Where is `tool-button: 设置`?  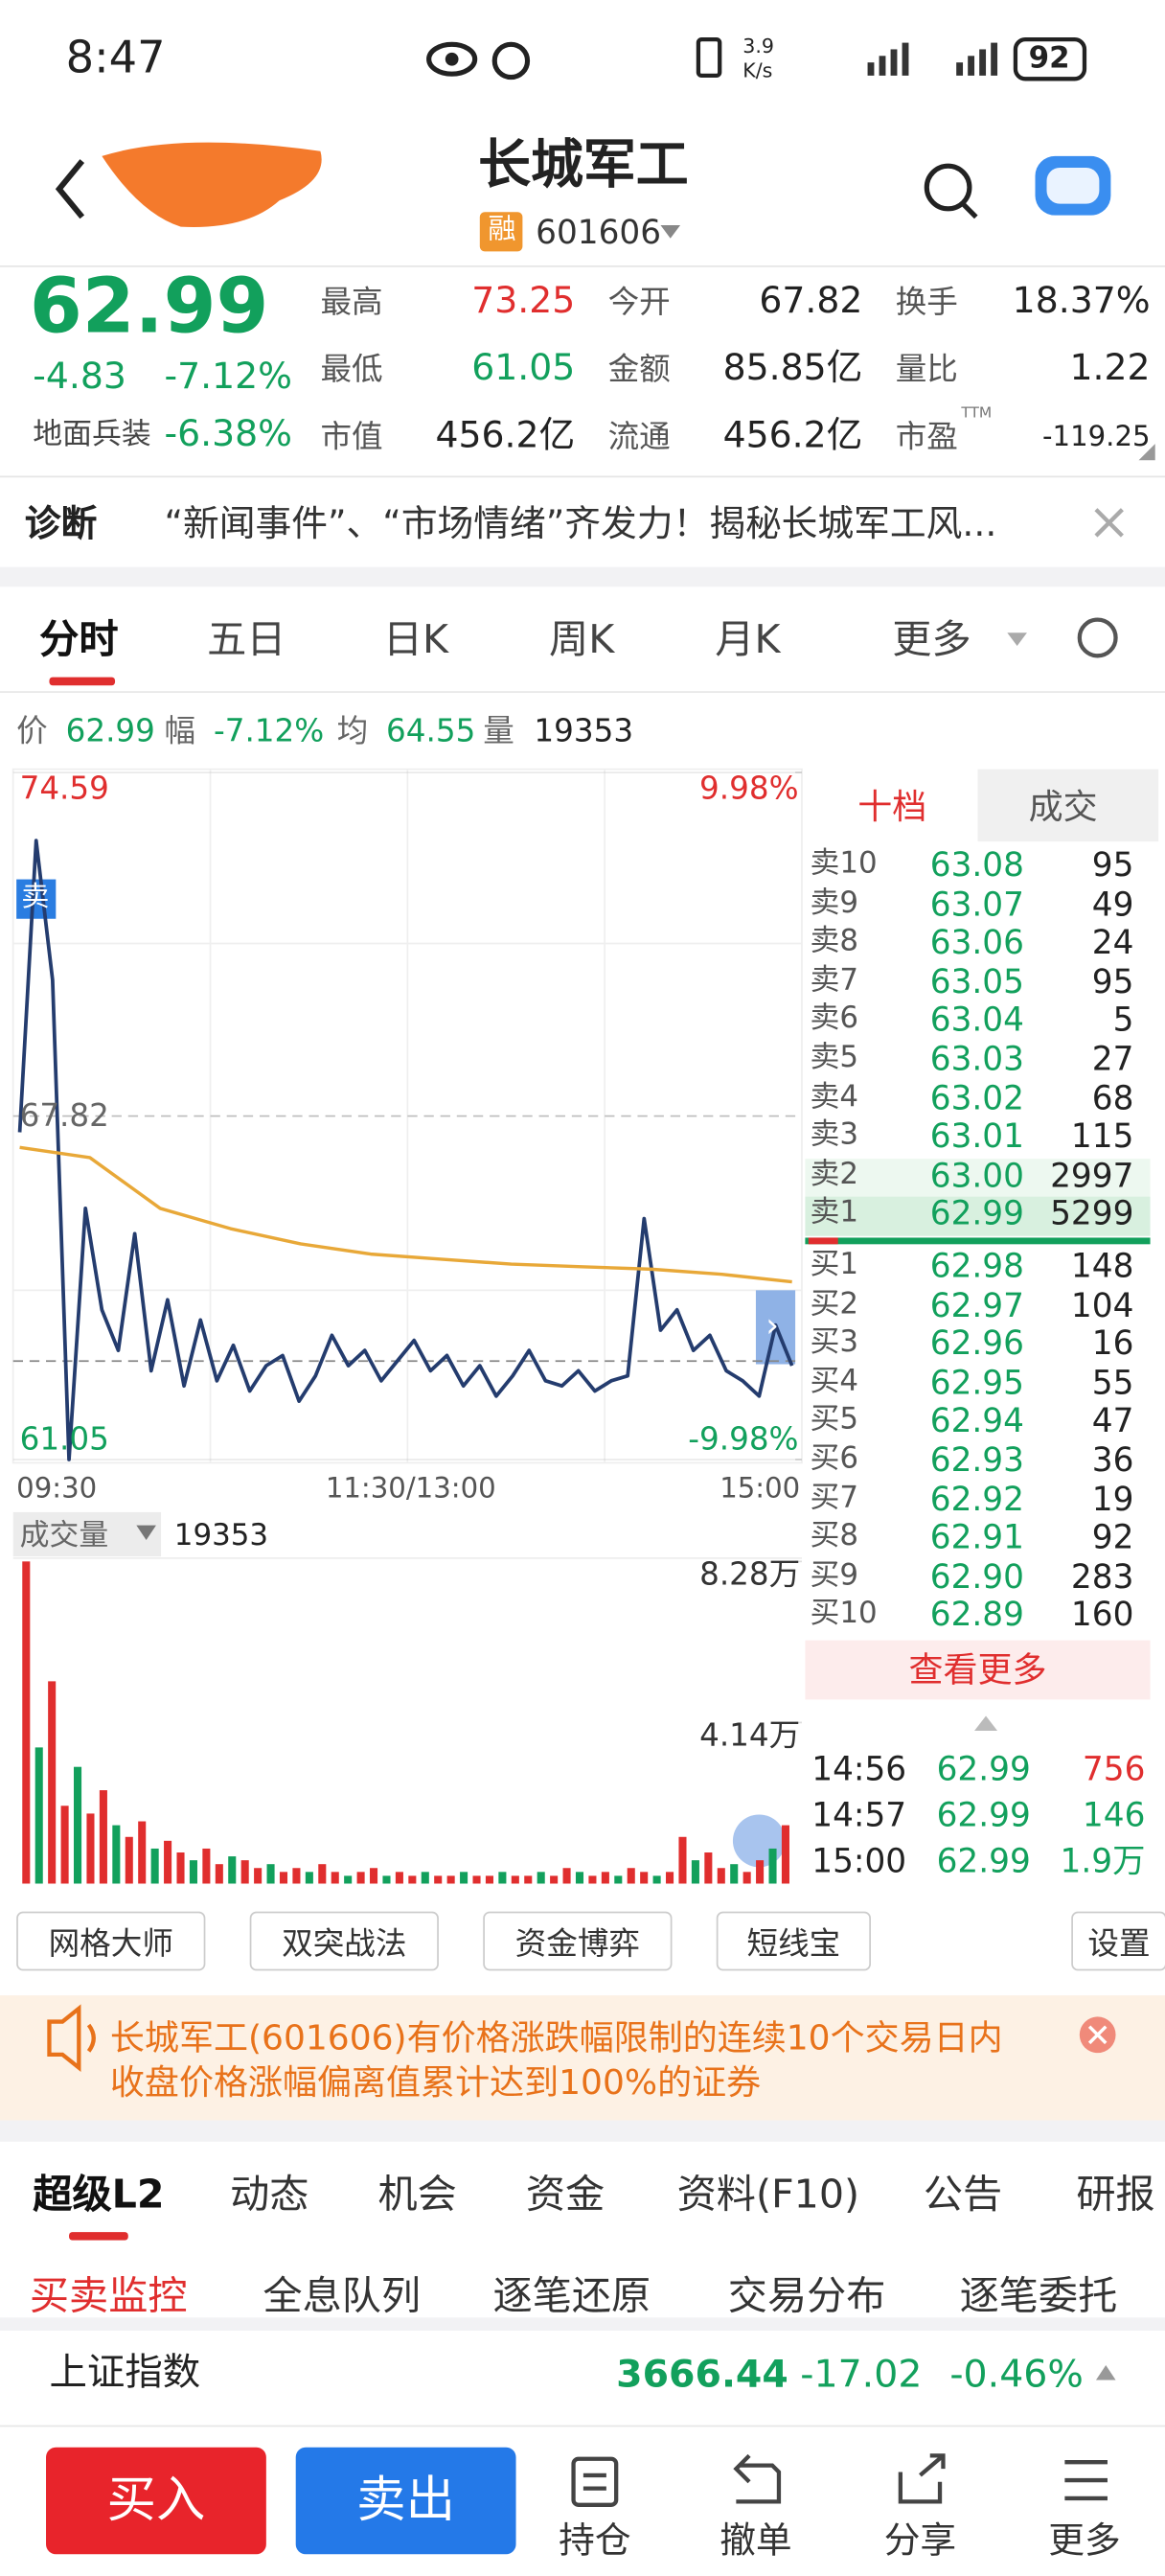 tool-button: 设置 is located at coordinates (1118, 1941).